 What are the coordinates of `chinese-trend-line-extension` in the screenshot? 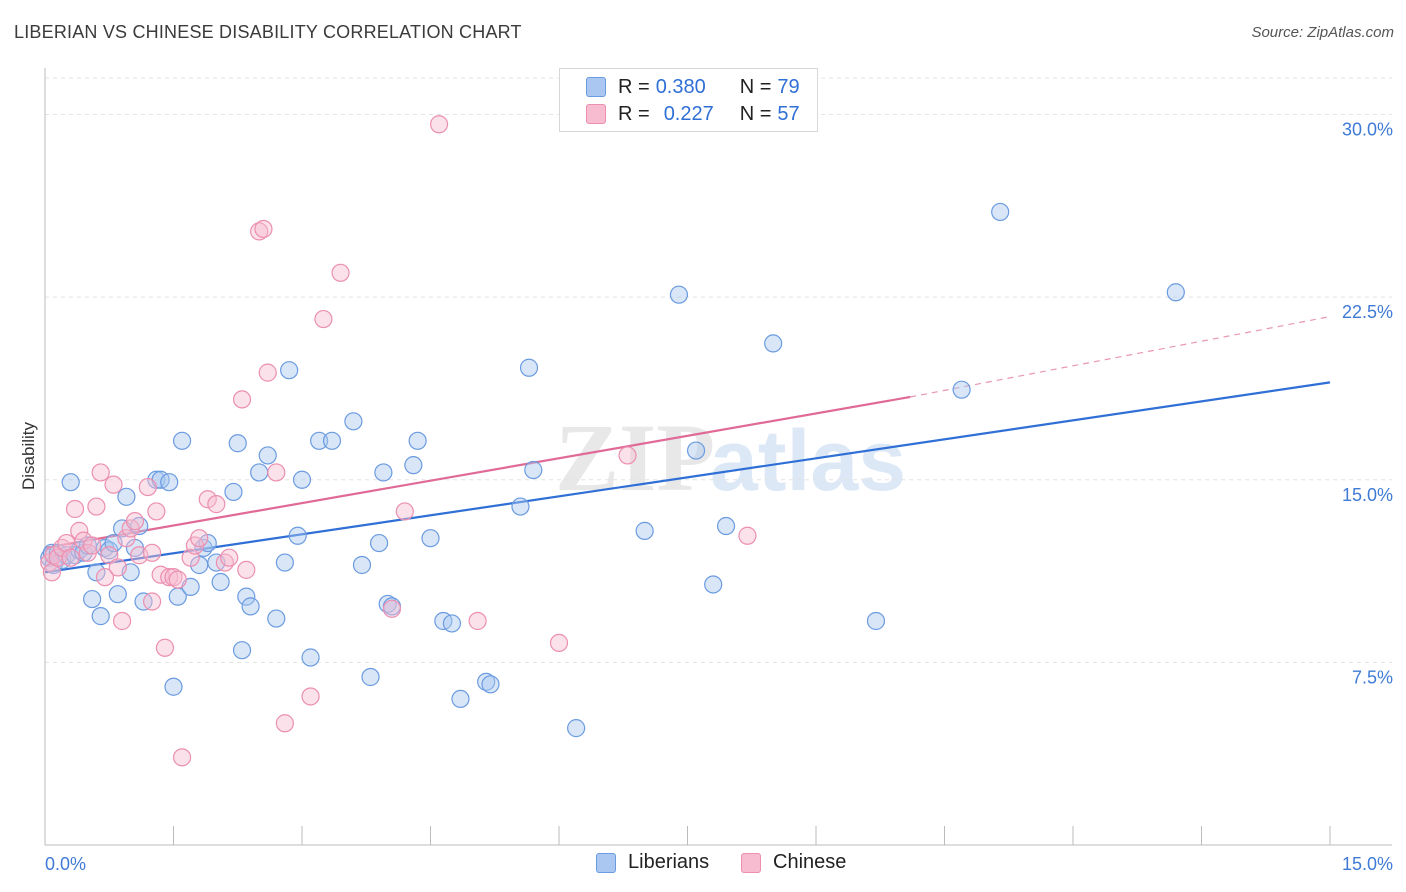 It's located at (1120, 357).